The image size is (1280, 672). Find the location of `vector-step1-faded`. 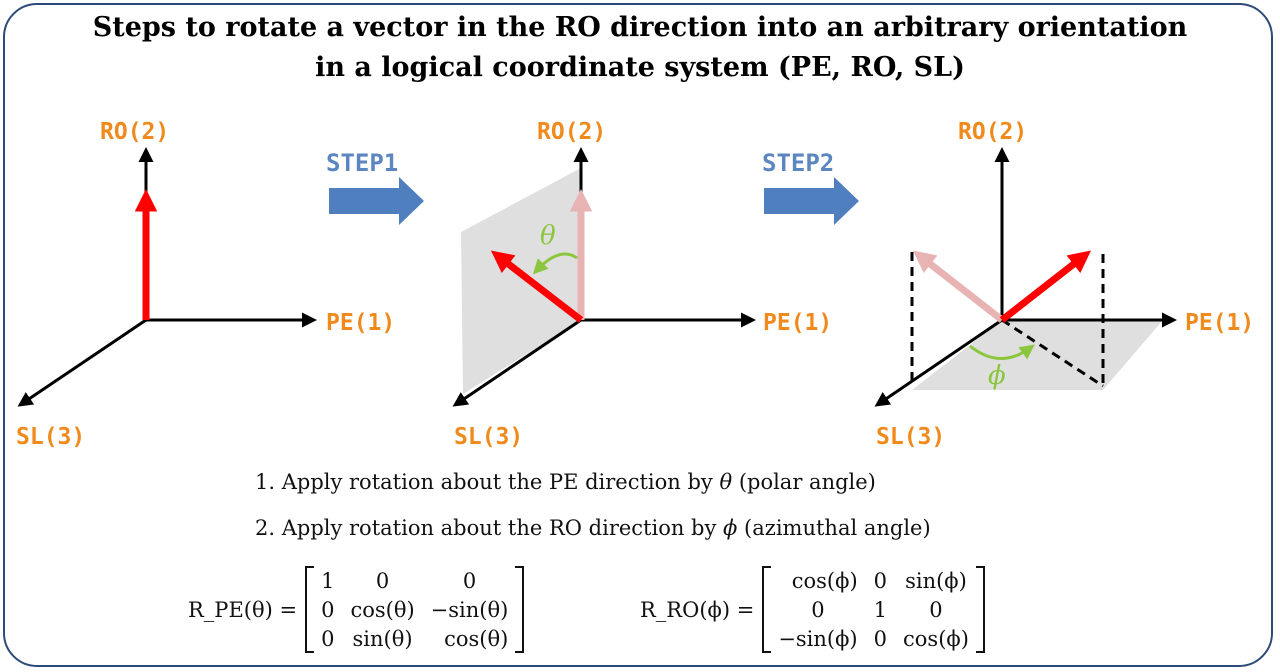

vector-step1-faded is located at coordinates (958, 286).